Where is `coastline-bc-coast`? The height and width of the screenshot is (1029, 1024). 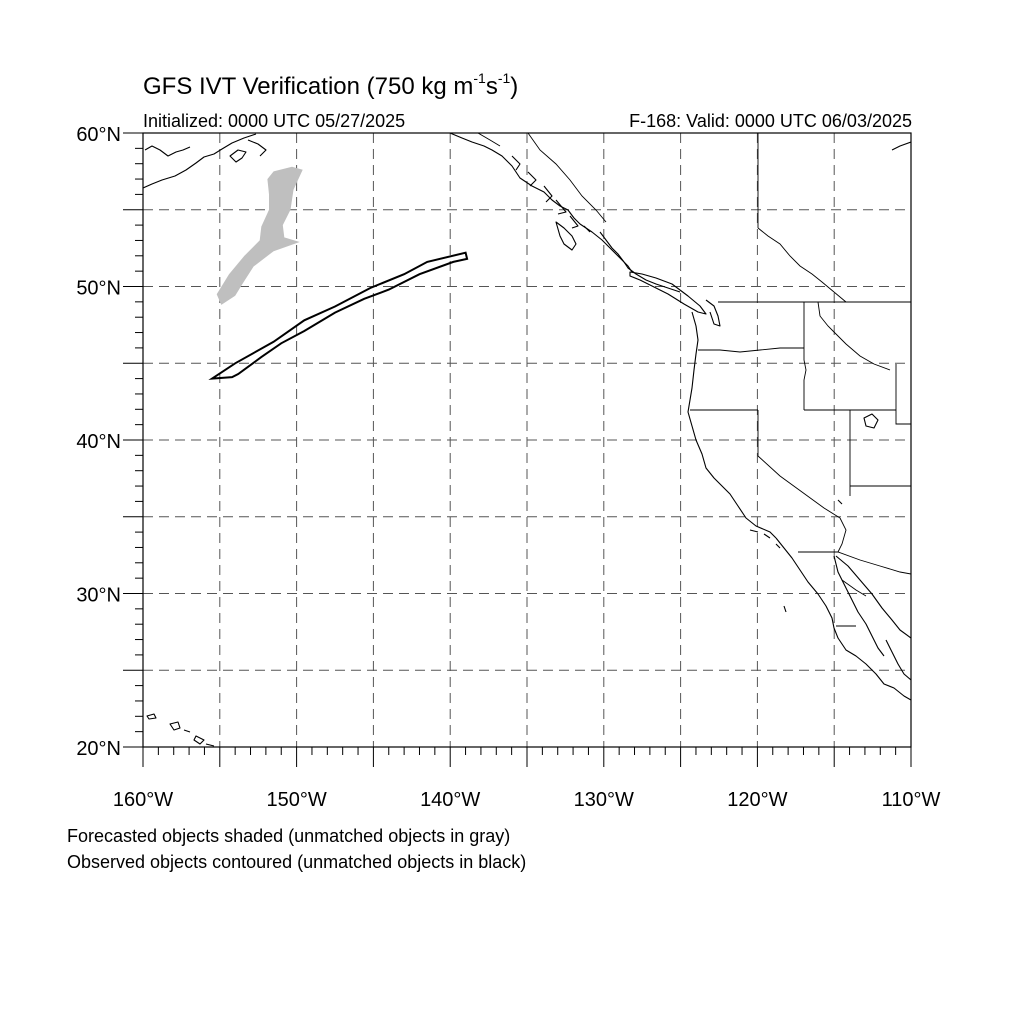 coastline-bc-coast is located at coordinates (640, 262).